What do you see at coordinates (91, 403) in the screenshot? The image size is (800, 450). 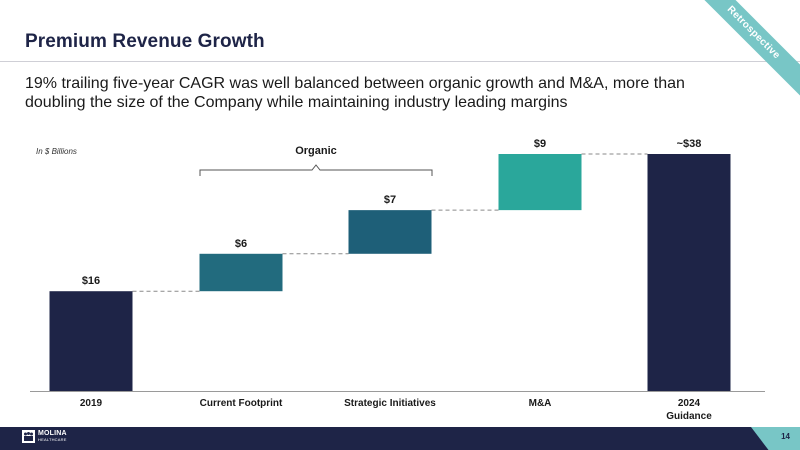 I see `category-label-0: 2019` at bounding box center [91, 403].